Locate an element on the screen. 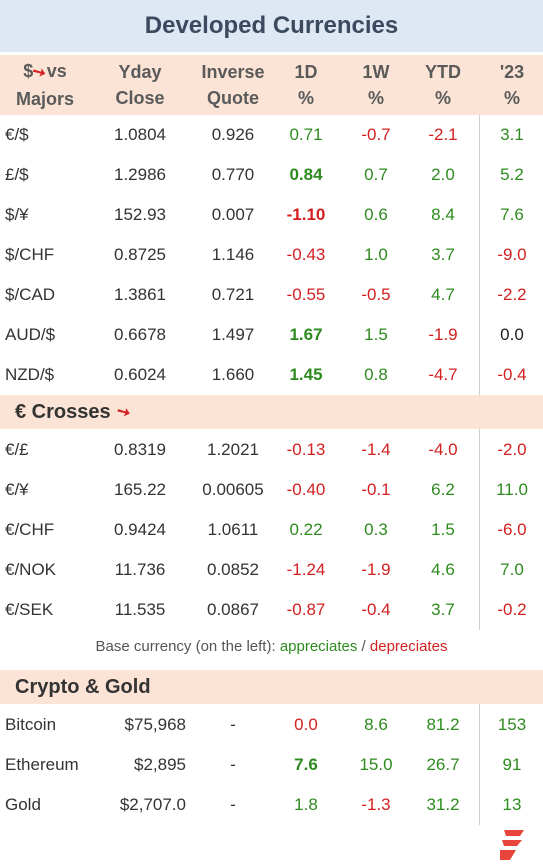 The height and width of the screenshot is (865, 543). w1-cell: -1.3 is located at coordinates (376, 804).